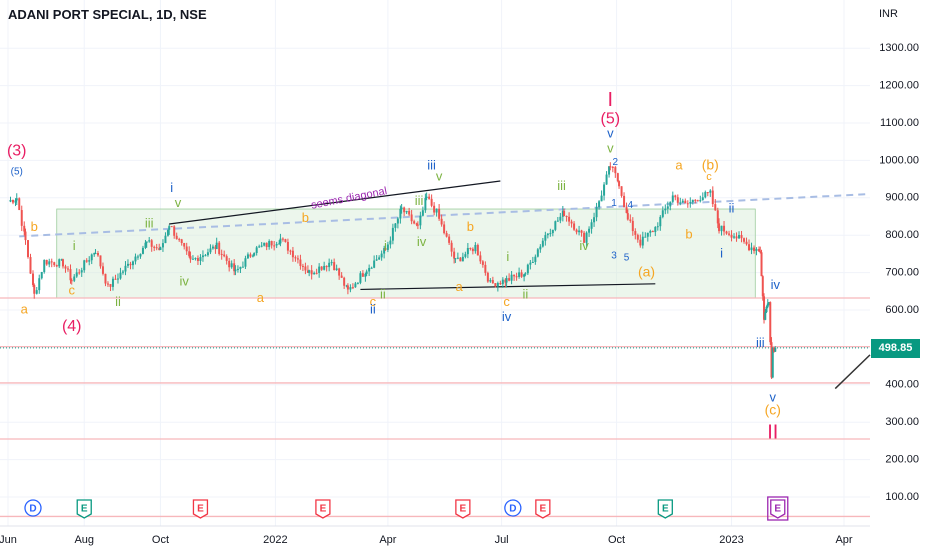  Describe the element at coordinates (508, 287) in the screenshot. I see `diagonal-lower-trendline` at that location.